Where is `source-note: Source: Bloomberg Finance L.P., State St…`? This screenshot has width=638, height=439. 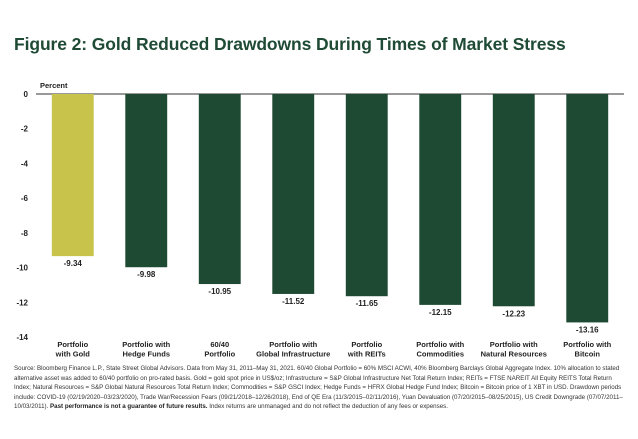 source-note: Source: Bloomberg Finance L.P., State St… is located at coordinates (320, 388).